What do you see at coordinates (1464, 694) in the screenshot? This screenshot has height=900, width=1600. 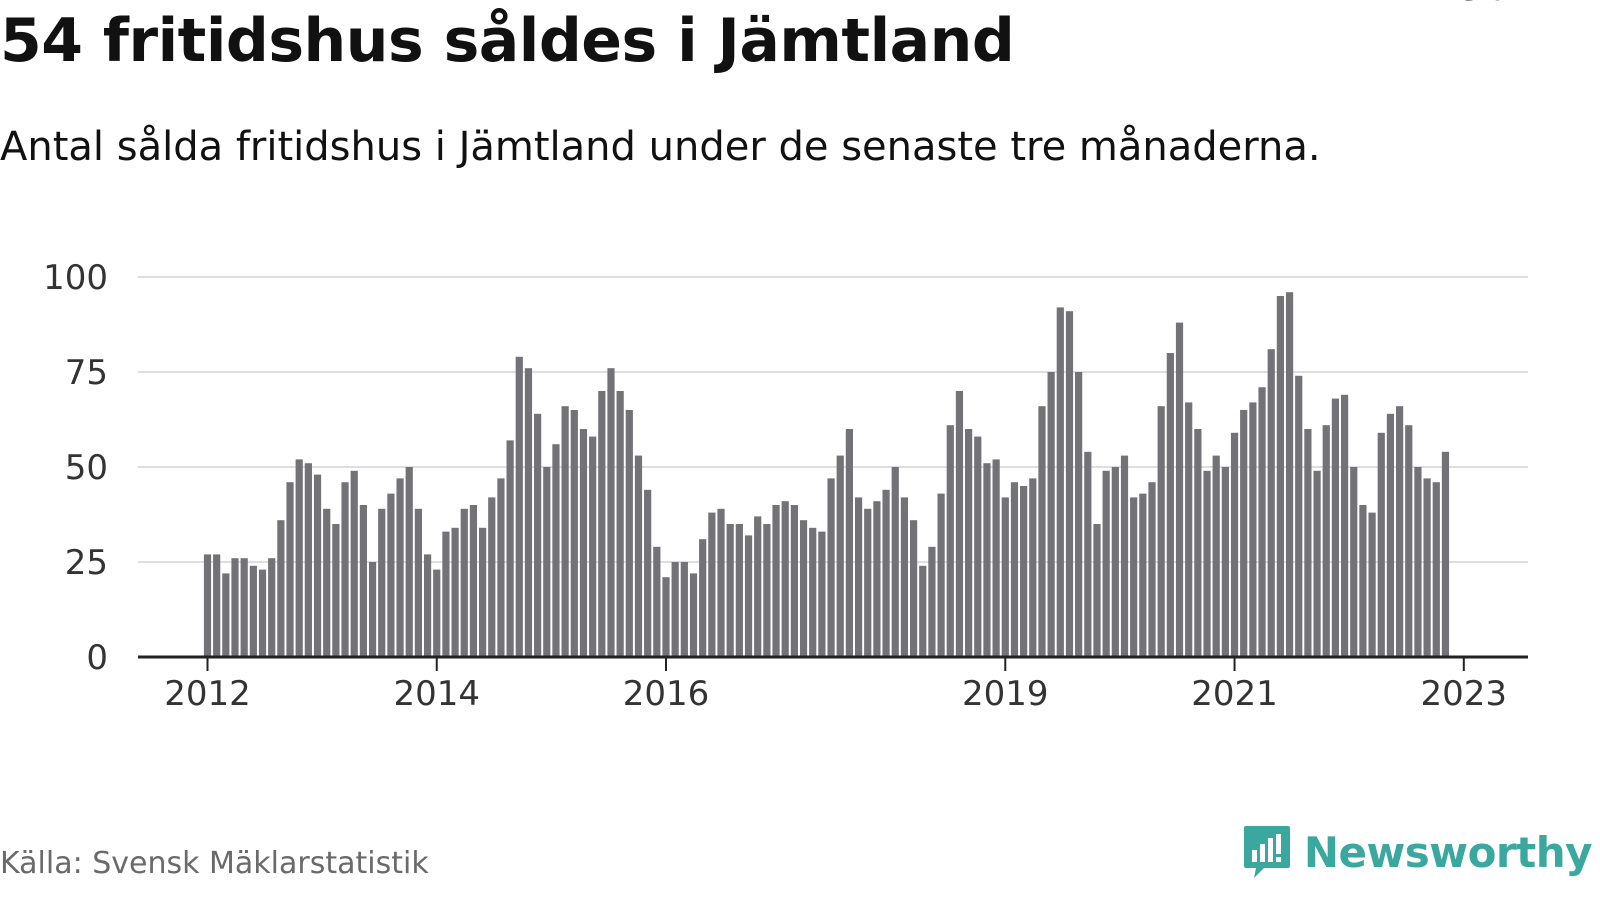 I see `x-tick-label: 2023` at bounding box center [1464, 694].